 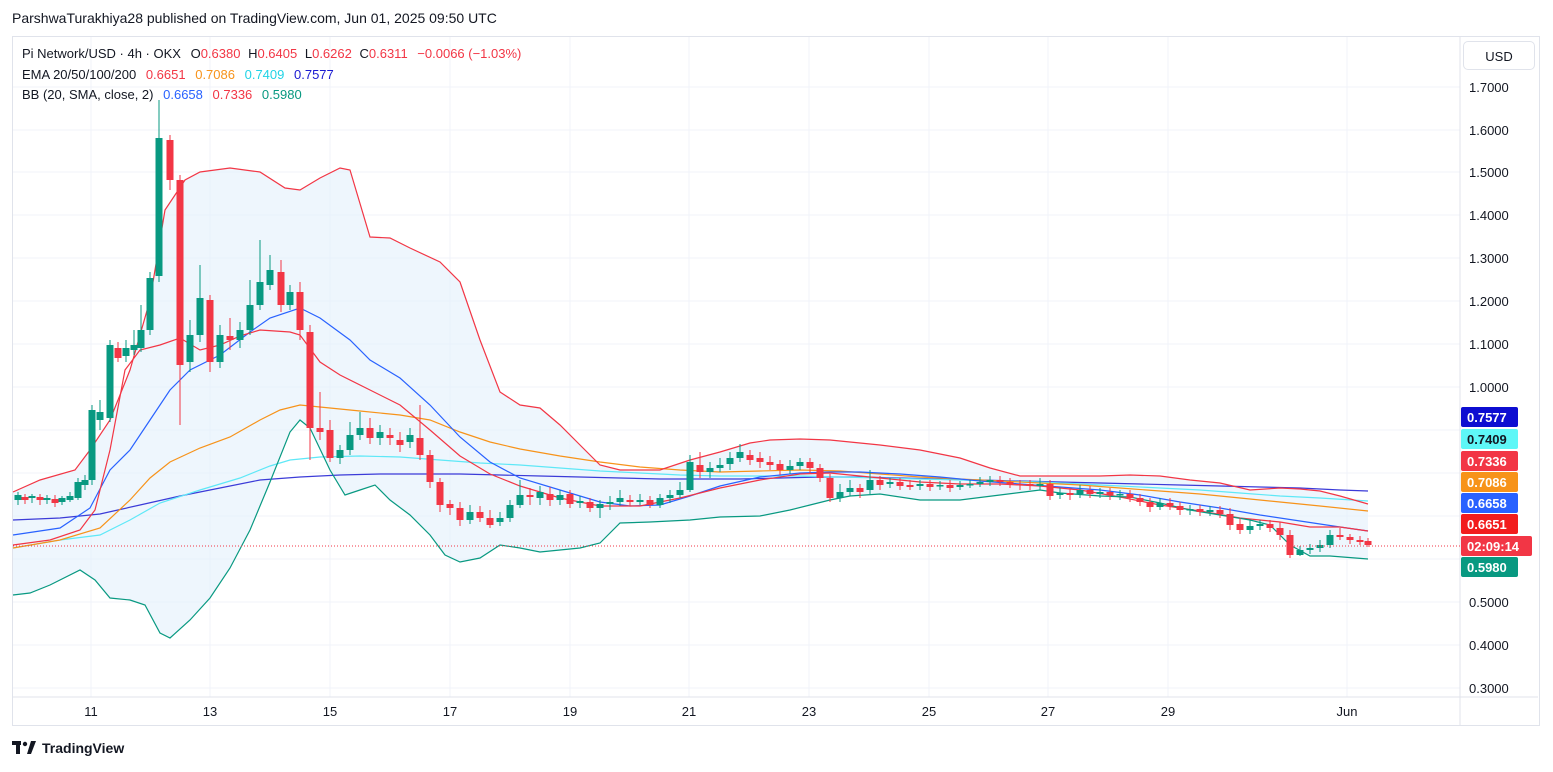 What do you see at coordinates (232, 94) in the screenshot?
I see `bb-upper-value: 0.7336` at bounding box center [232, 94].